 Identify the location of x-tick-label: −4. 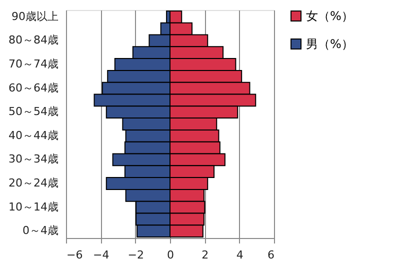
(101, 255).